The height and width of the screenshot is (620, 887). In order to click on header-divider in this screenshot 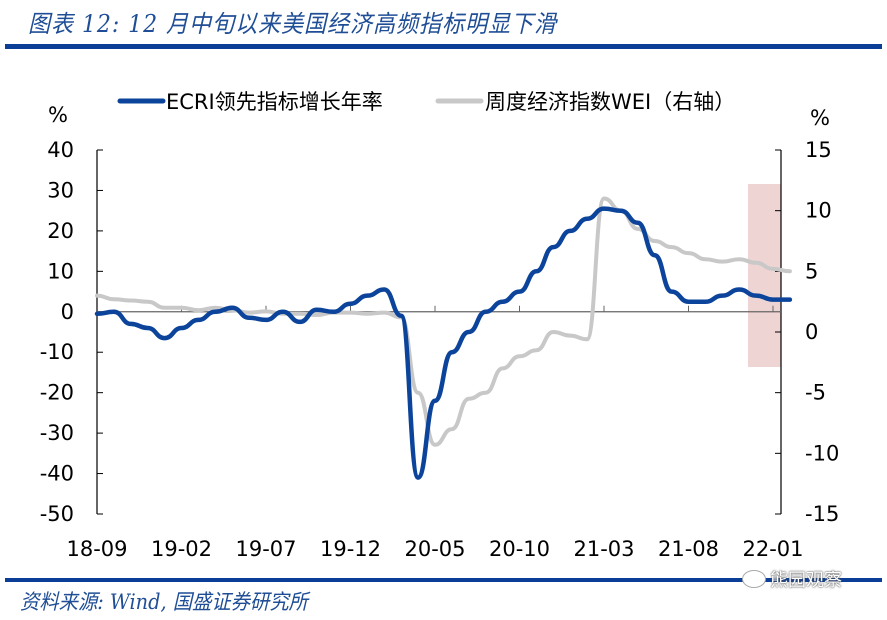, I will do `click(443, 46)`.